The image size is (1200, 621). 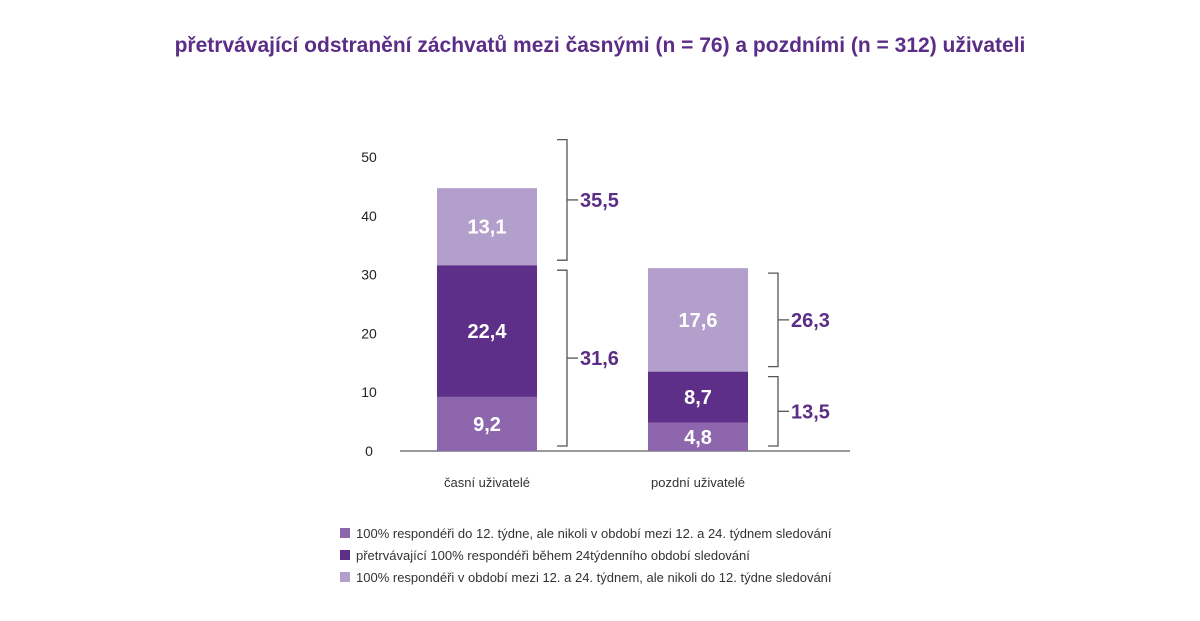 What do you see at coordinates (810, 321) in the screenshot?
I see `bracket-label: 26,3` at bounding box center [810, 321].